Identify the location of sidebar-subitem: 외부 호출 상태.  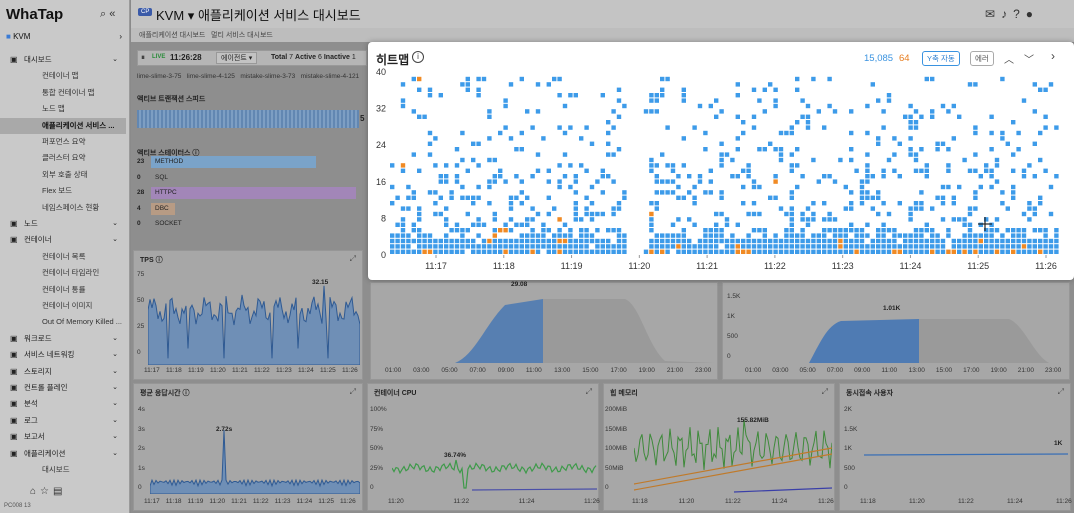
(63, 175).